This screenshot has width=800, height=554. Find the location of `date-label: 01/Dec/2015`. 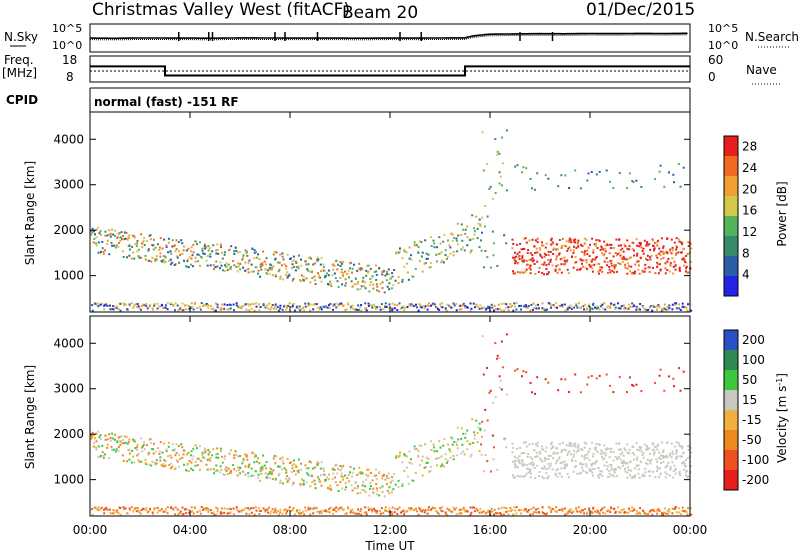

date-label: 01/Dec/2015 is located at coordinates (640, 10).